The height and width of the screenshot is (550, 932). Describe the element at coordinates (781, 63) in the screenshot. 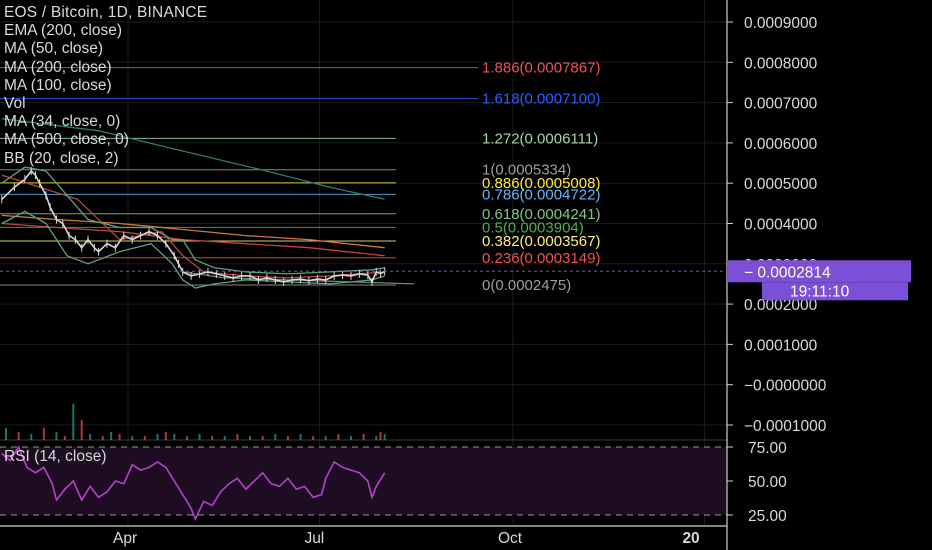

I see `y-tick-label-0.0008000: 0.0008000` at that location.